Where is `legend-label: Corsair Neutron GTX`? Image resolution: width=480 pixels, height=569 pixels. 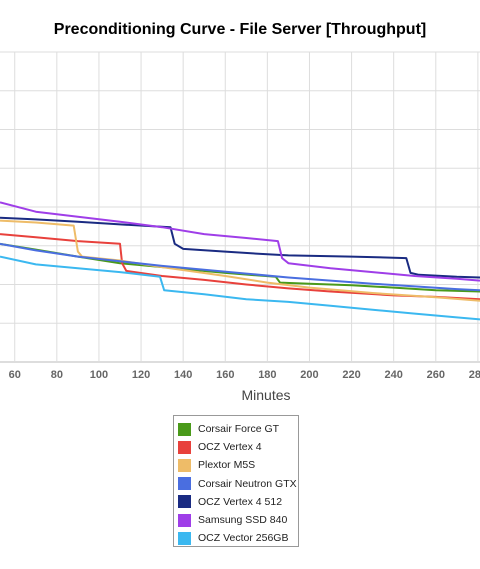 legend-label: Corsair Neutron GTX is located at coordinates (247, 483).